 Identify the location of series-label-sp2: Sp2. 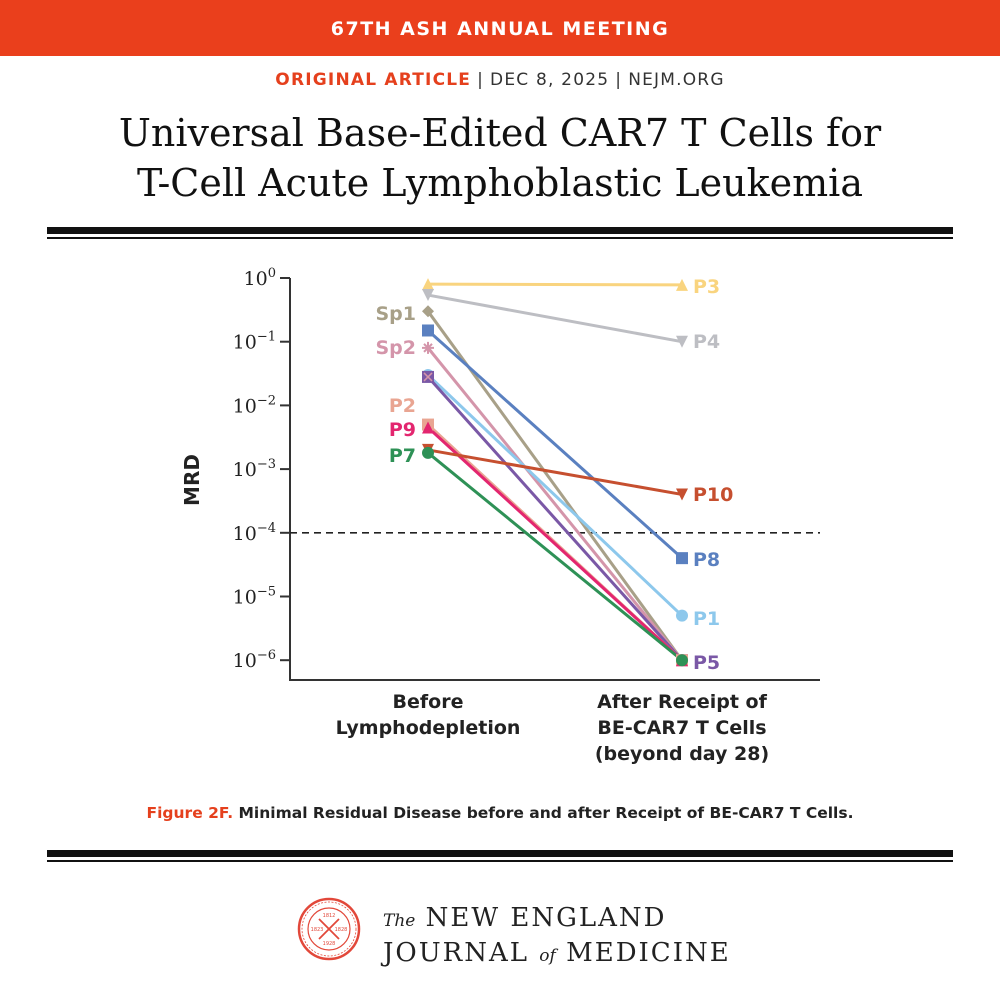
(395, 348).